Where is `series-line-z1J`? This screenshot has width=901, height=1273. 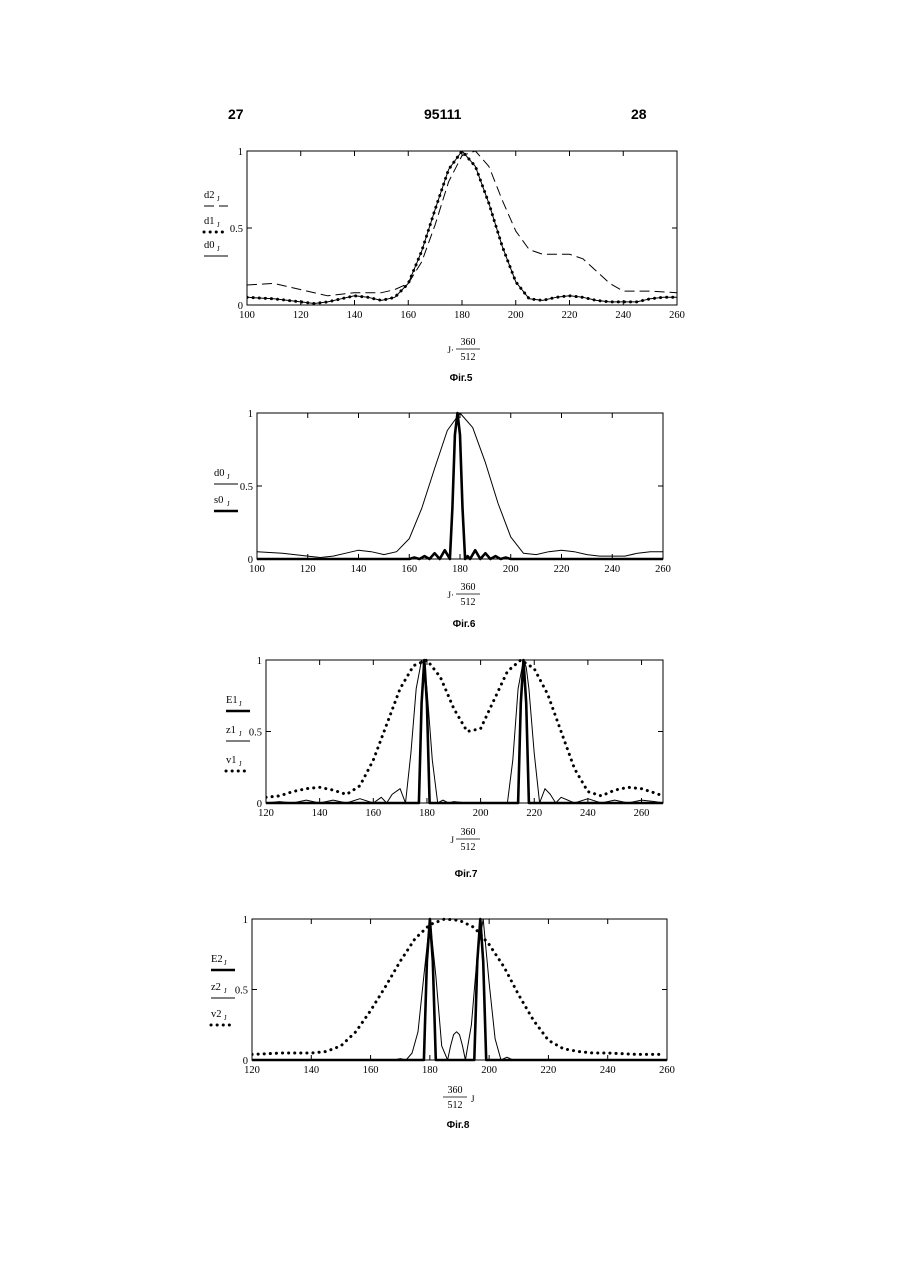 series-line-z1J is located at coordinates (464, 731).